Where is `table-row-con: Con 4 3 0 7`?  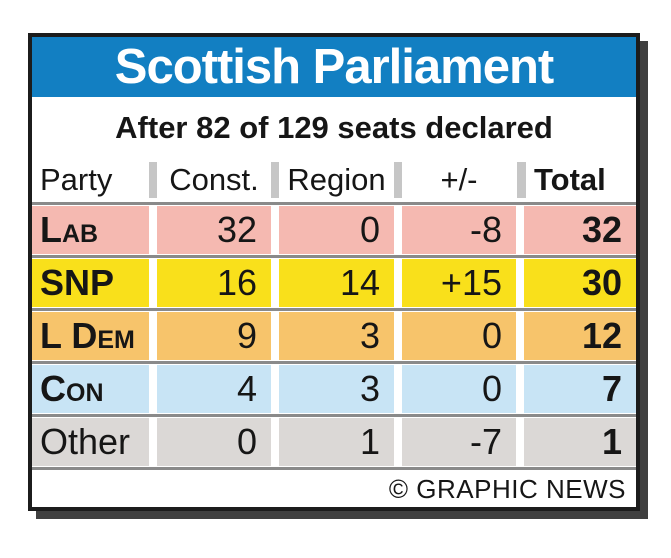 table-row-con: Con 4 3 0 7 is located at coordinates (334, 389).